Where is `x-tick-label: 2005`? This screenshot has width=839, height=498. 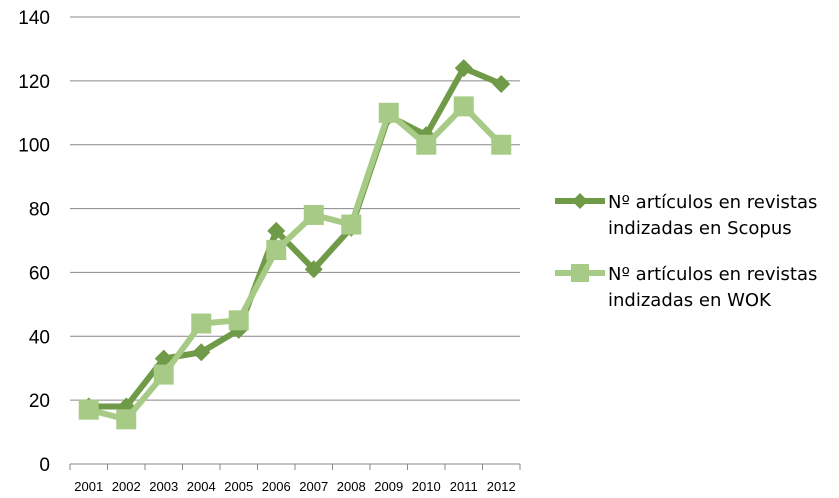 x-tick-label: 2005 is located at coordinates (238, 486).